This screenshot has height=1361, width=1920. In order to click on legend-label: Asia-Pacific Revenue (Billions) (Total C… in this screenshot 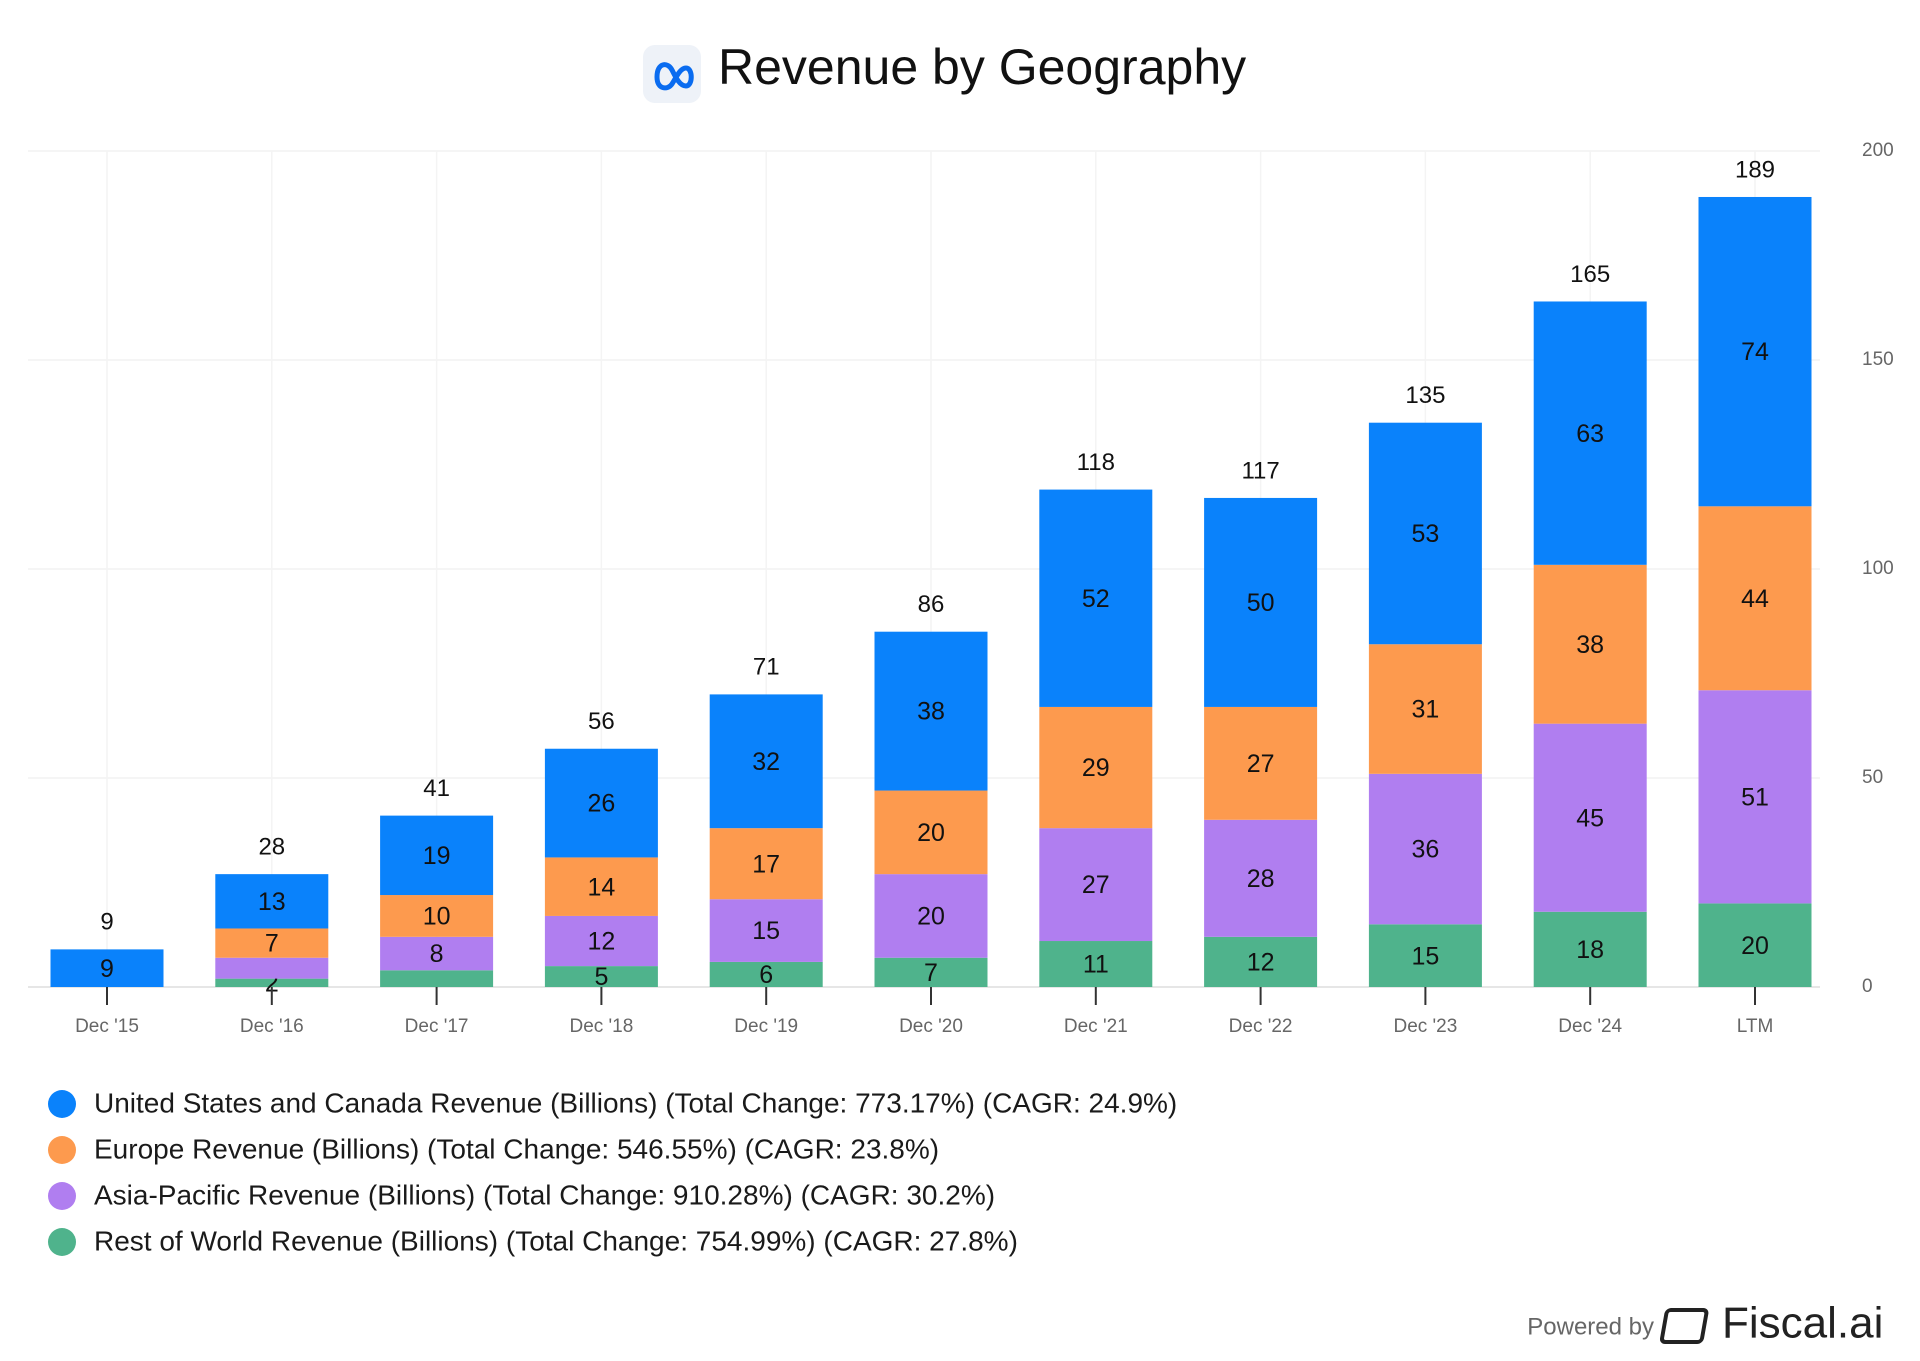, I will do `click(544, 1194)`.